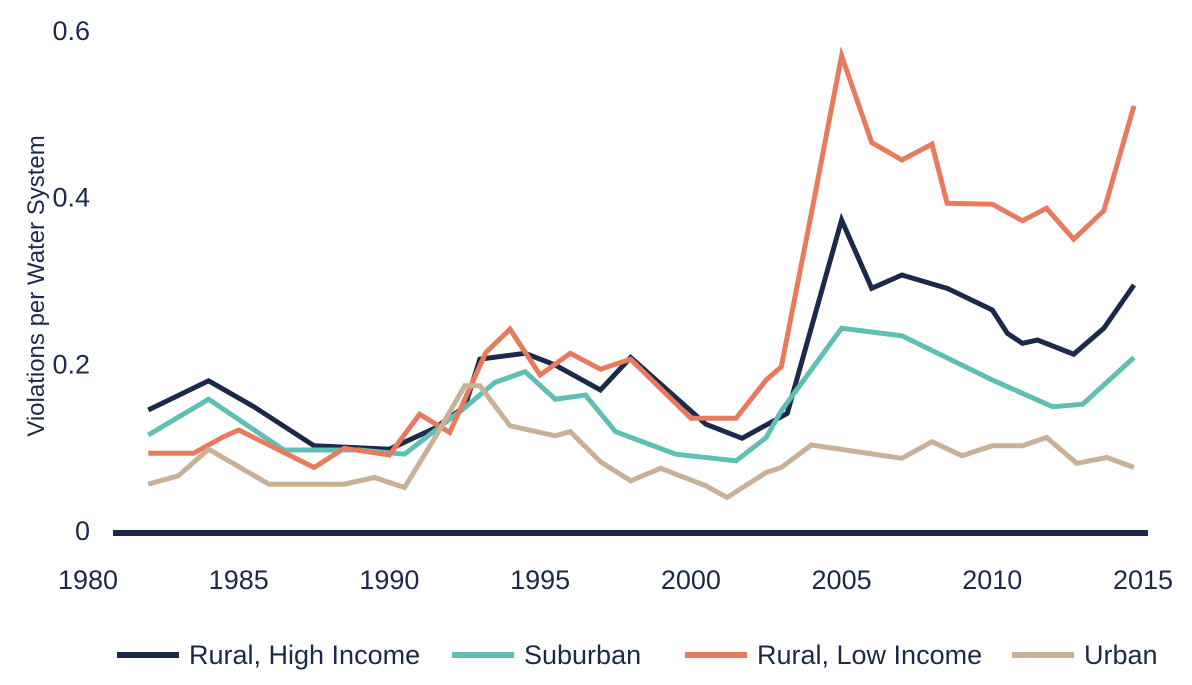 This screenshot has width=1192, height=685. What do you see at coordinates (71, 31) in the screenshot?
I see `y-tick-label: 0.6` at bounding box center [71, 31].